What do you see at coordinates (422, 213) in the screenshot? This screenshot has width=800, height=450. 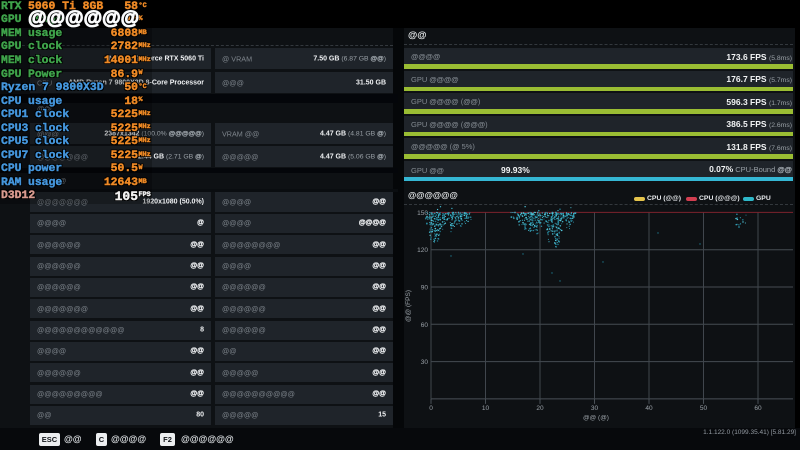 I see `svg-text: 150` at bounding box center [422, 213].